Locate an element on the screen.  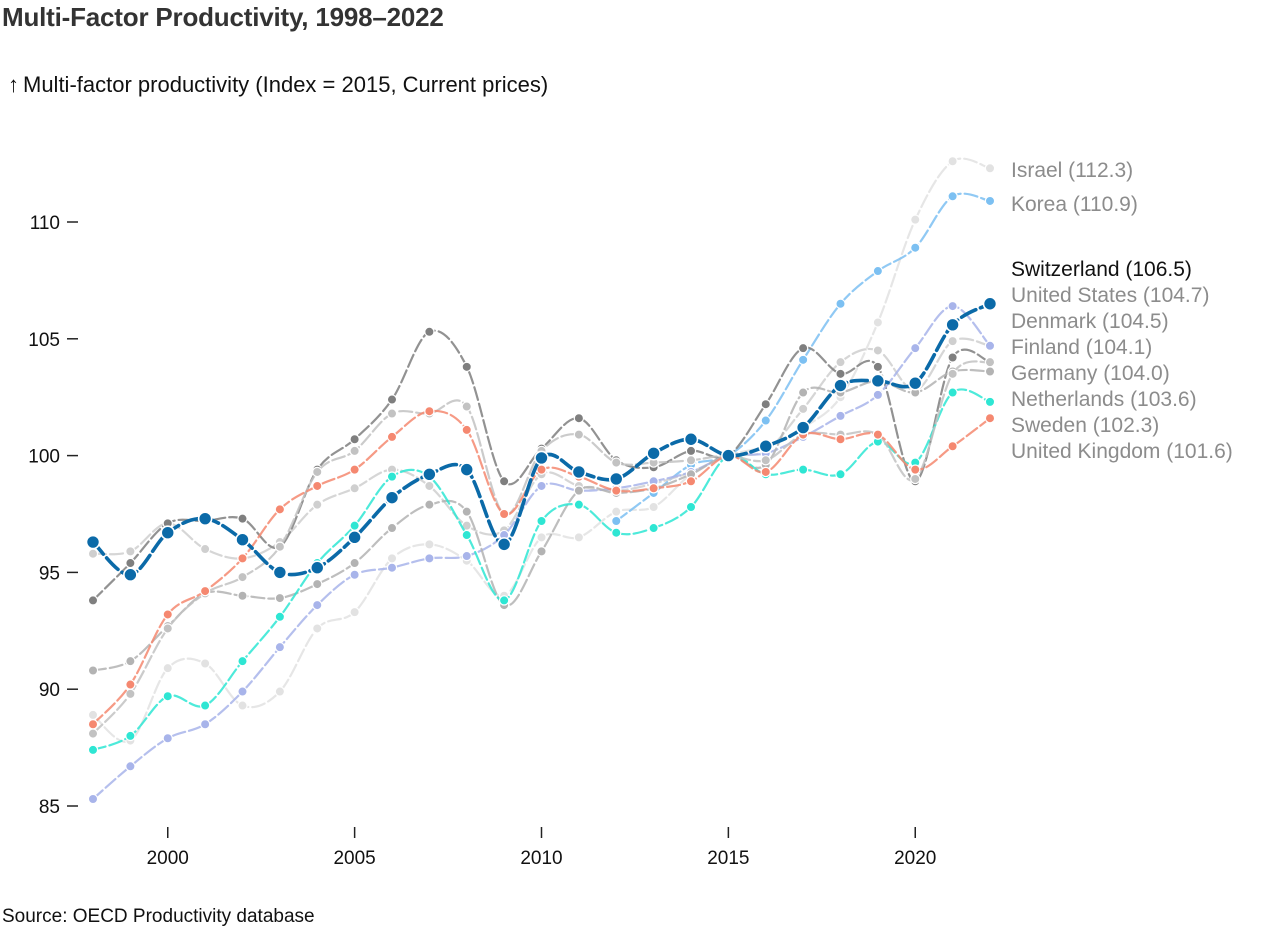
legend-label-denmark: Denmark (104.5) is located at coordinates (1090, 321).